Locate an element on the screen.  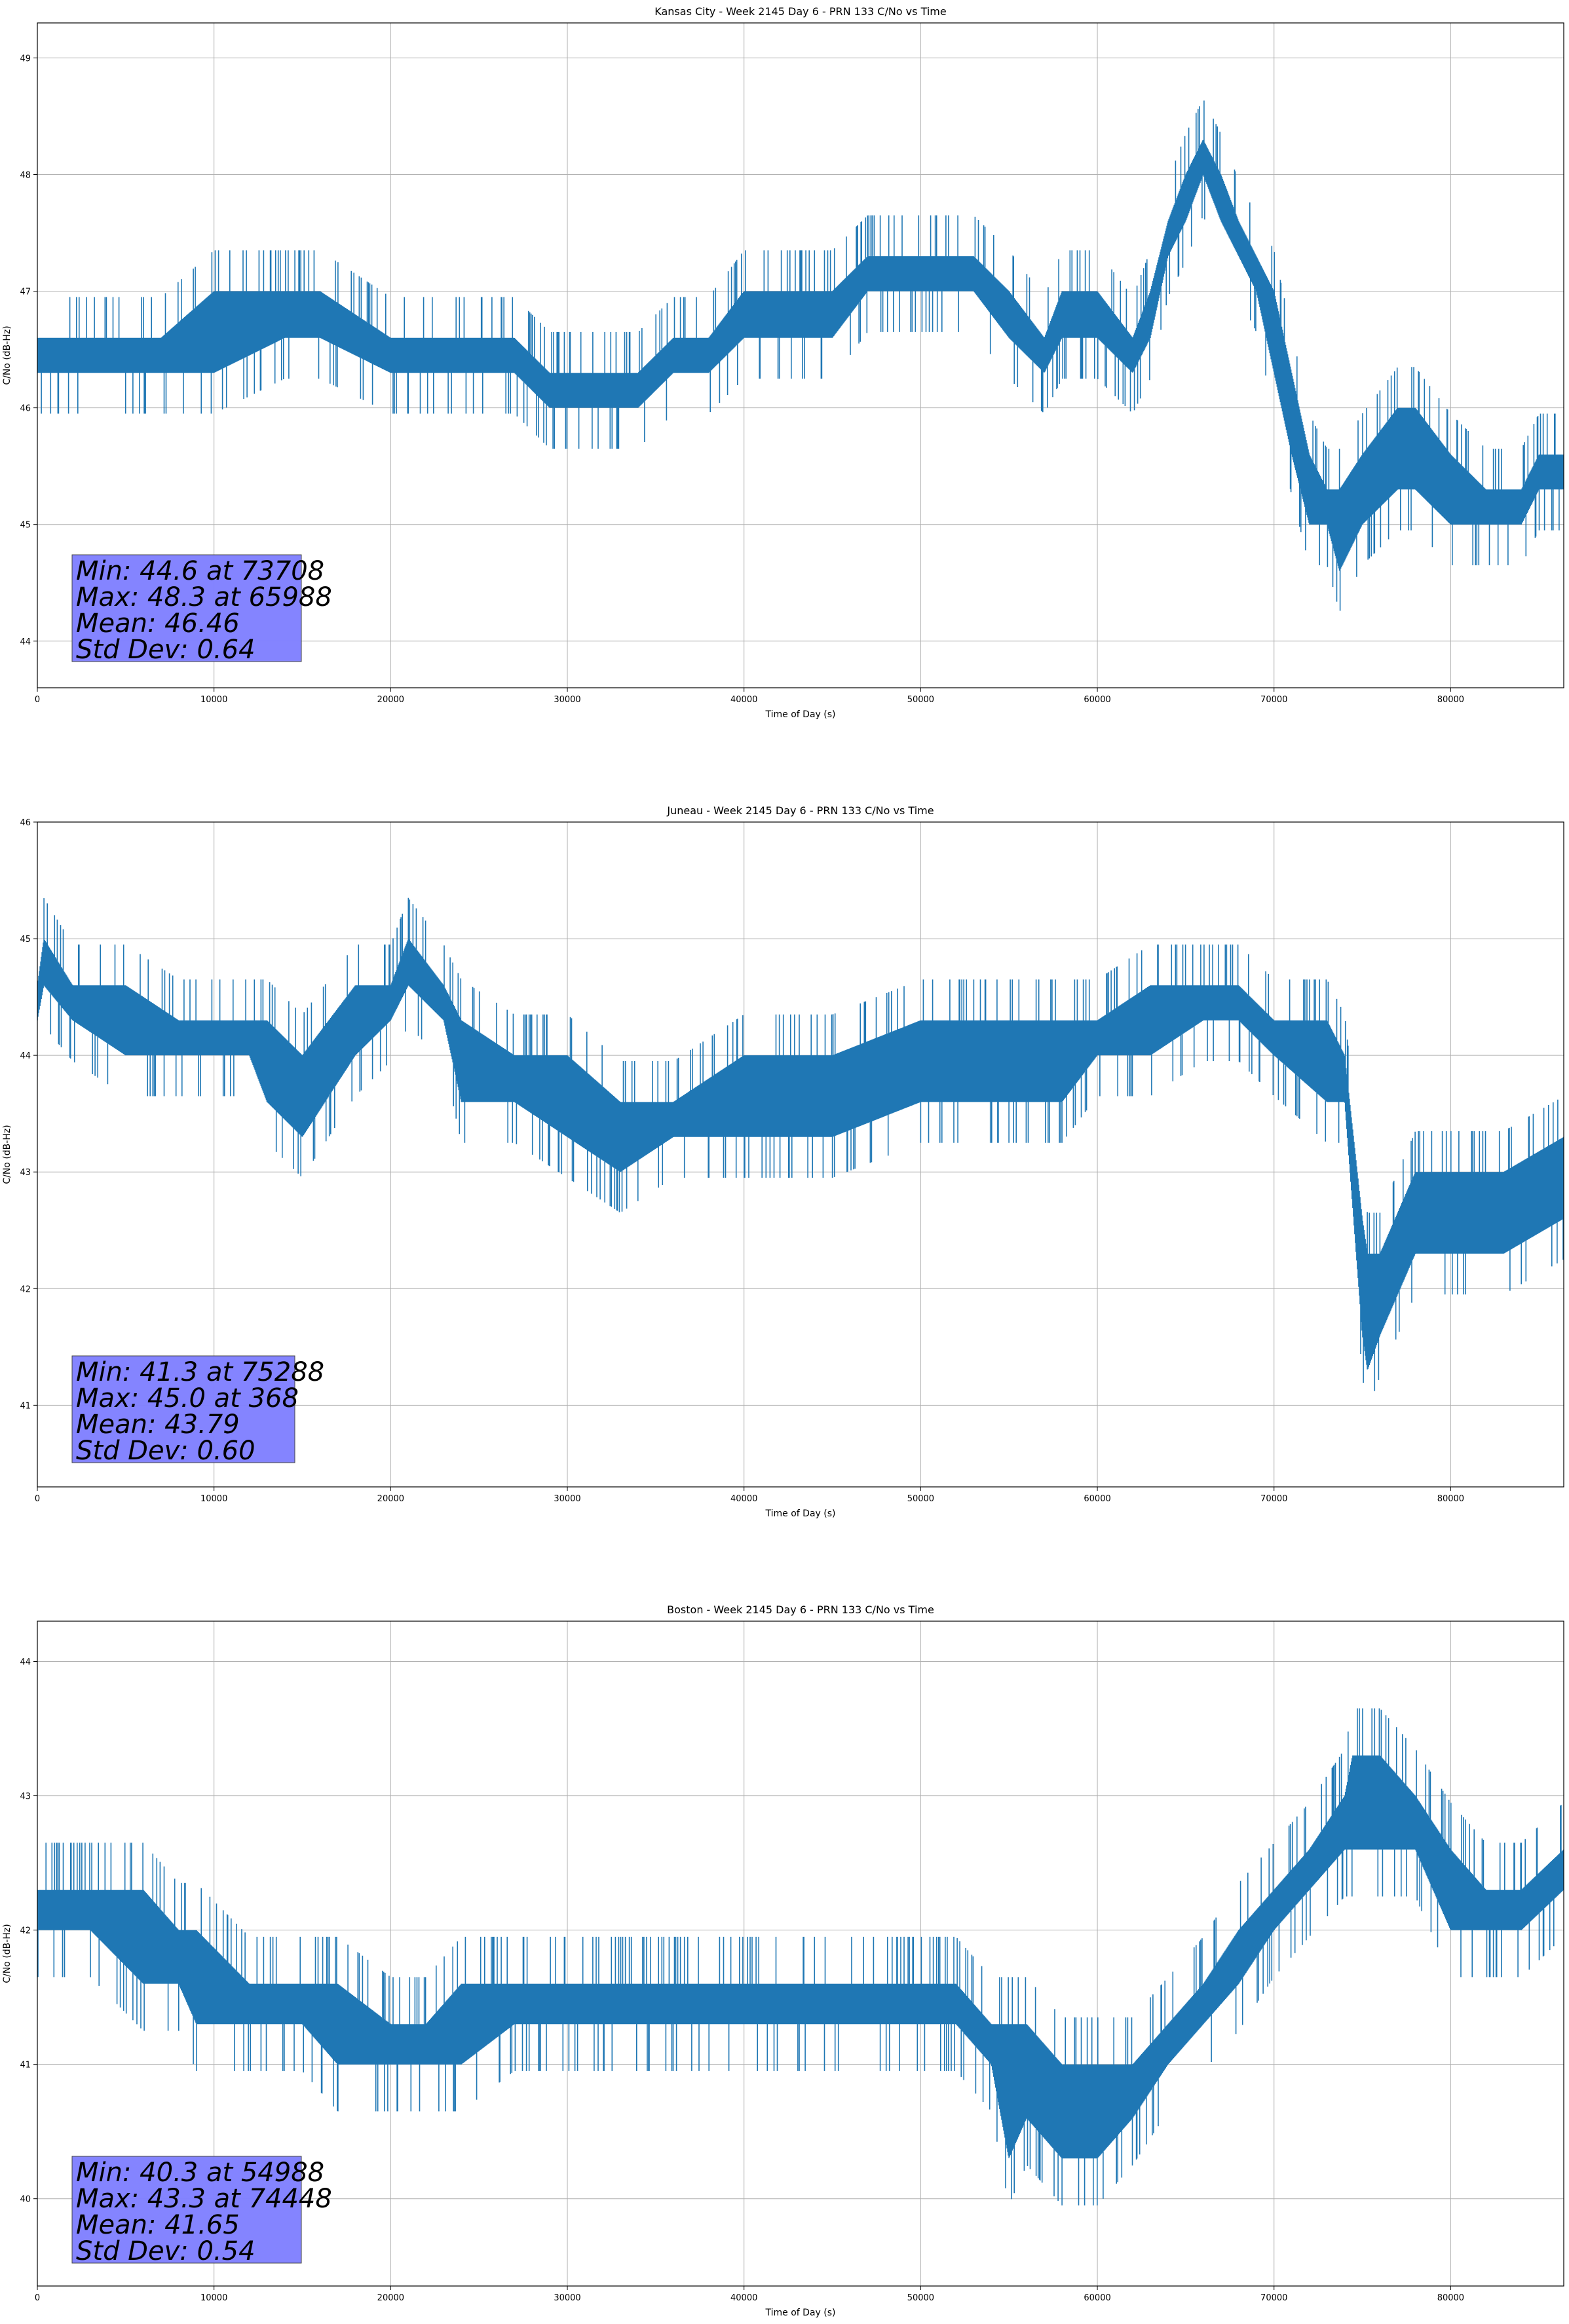
y-tick-label: 49 is located at coordinates (25, 59).